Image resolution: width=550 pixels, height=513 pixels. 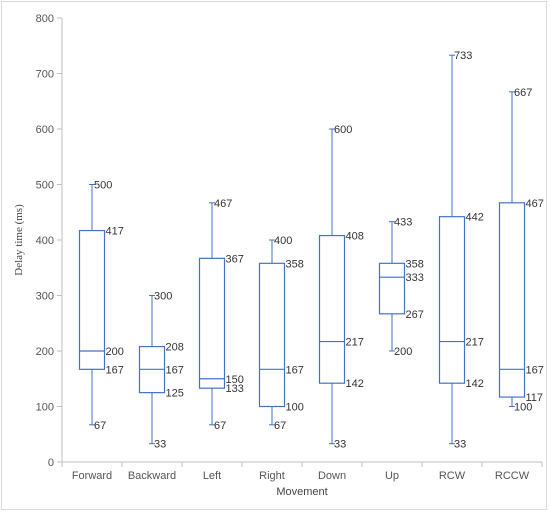 I want to click on y-tick-label: 500, so click(x=45, y=186).